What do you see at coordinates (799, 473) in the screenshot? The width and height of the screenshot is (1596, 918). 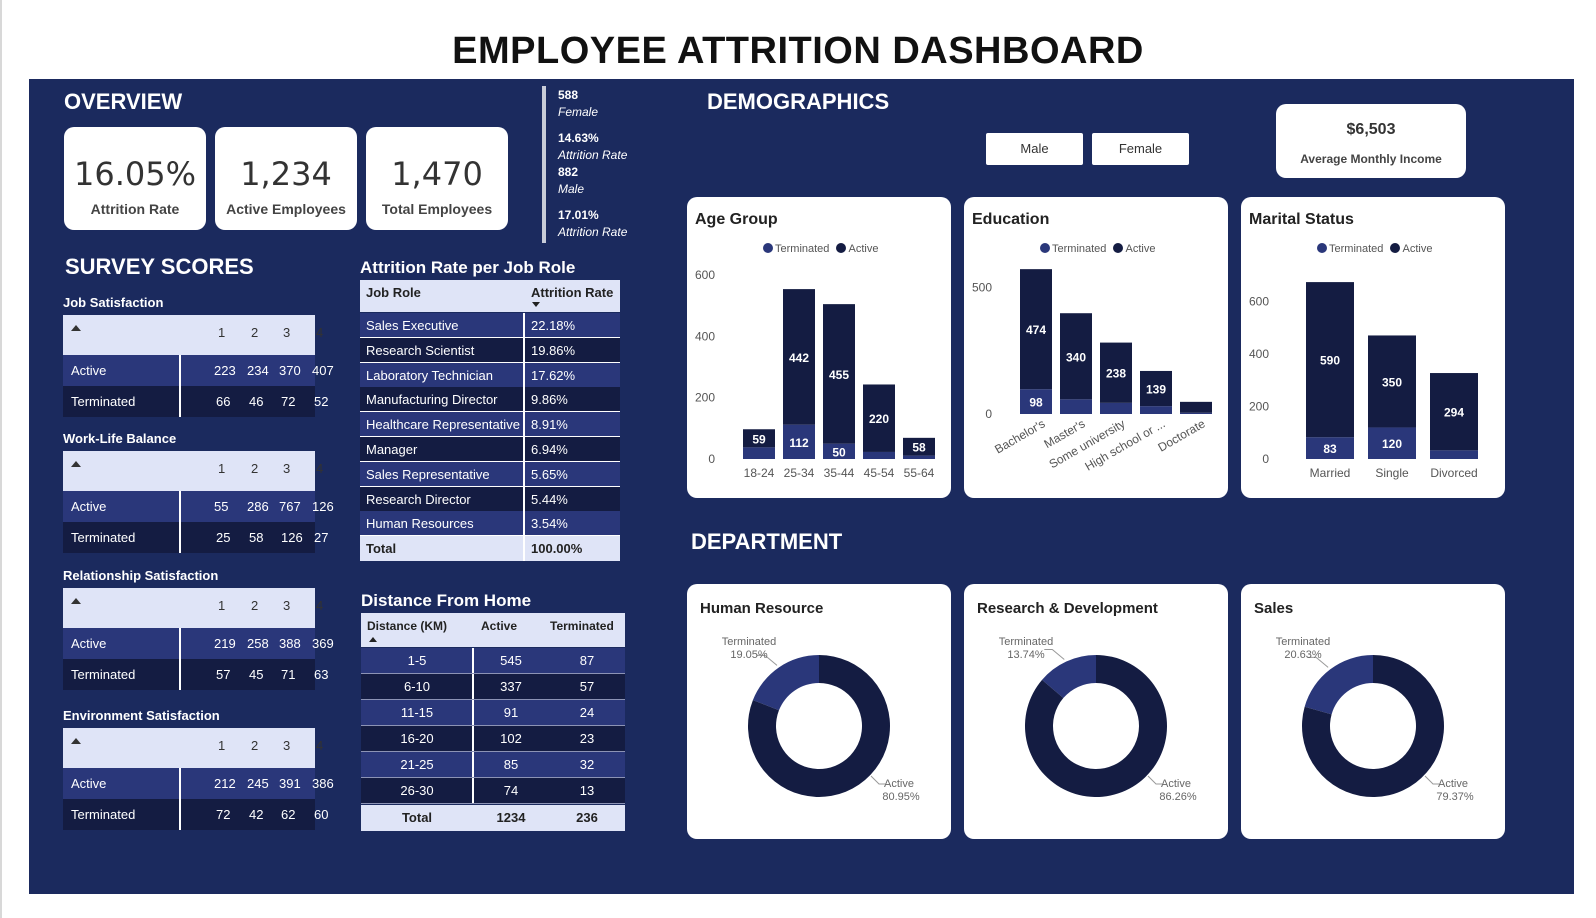 I see `x-tick-label: 25-34` at bounding box center [799, 473].